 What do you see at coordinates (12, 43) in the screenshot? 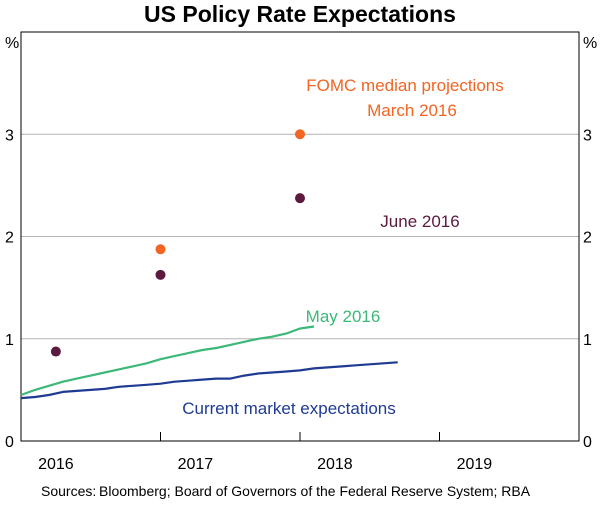
I see `y-unit-left: %` at bounding box center [12, 43].